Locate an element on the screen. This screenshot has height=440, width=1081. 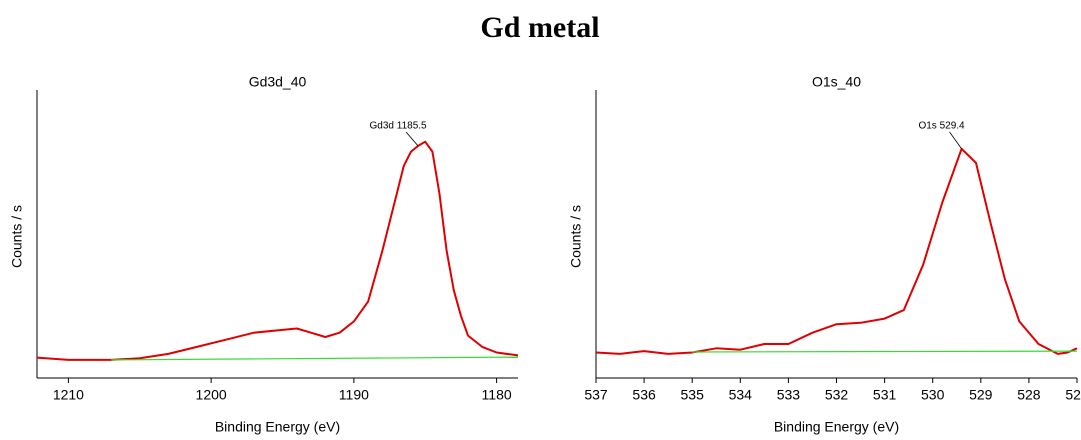
x-tick-label: 533 is located at coordinates (789, 395).